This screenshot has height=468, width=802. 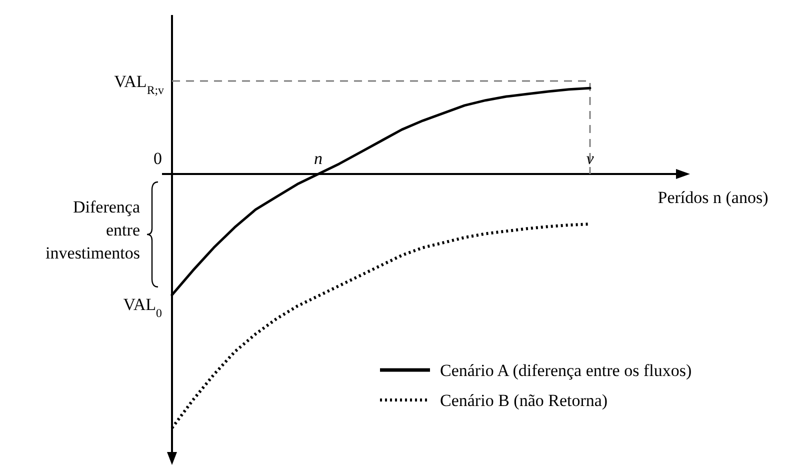 I want to click on legend-label: Cenário B (não Retorna), so click(x=524, y=400).